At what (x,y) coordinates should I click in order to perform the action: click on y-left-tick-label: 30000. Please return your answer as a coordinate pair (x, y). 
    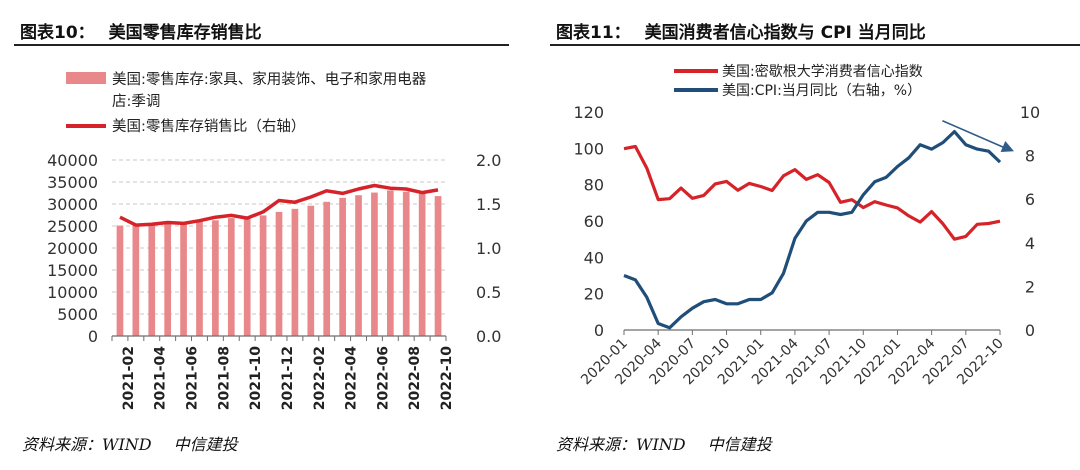
    Looking at the image, I should click on (72, 204).